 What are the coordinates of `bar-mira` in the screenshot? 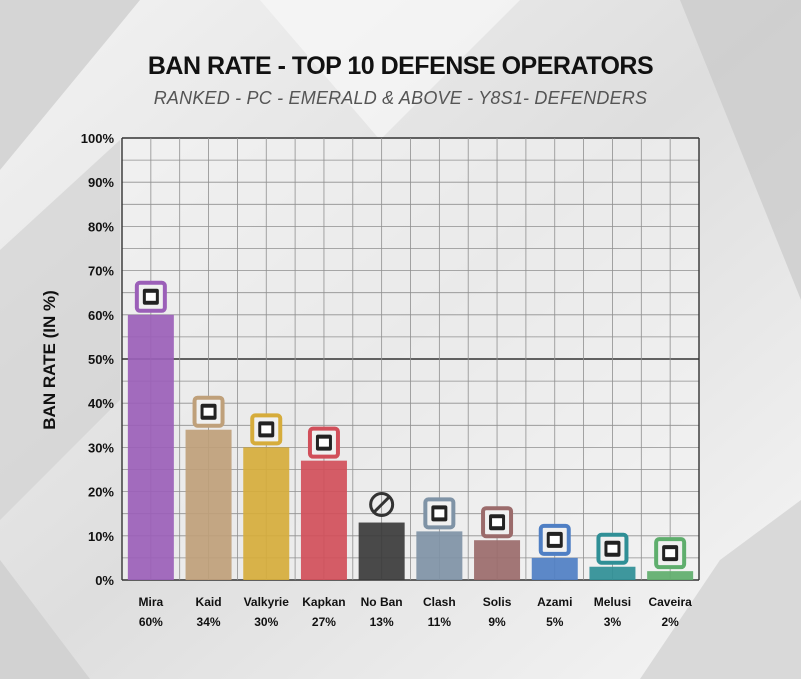 It's located at (150, 447).